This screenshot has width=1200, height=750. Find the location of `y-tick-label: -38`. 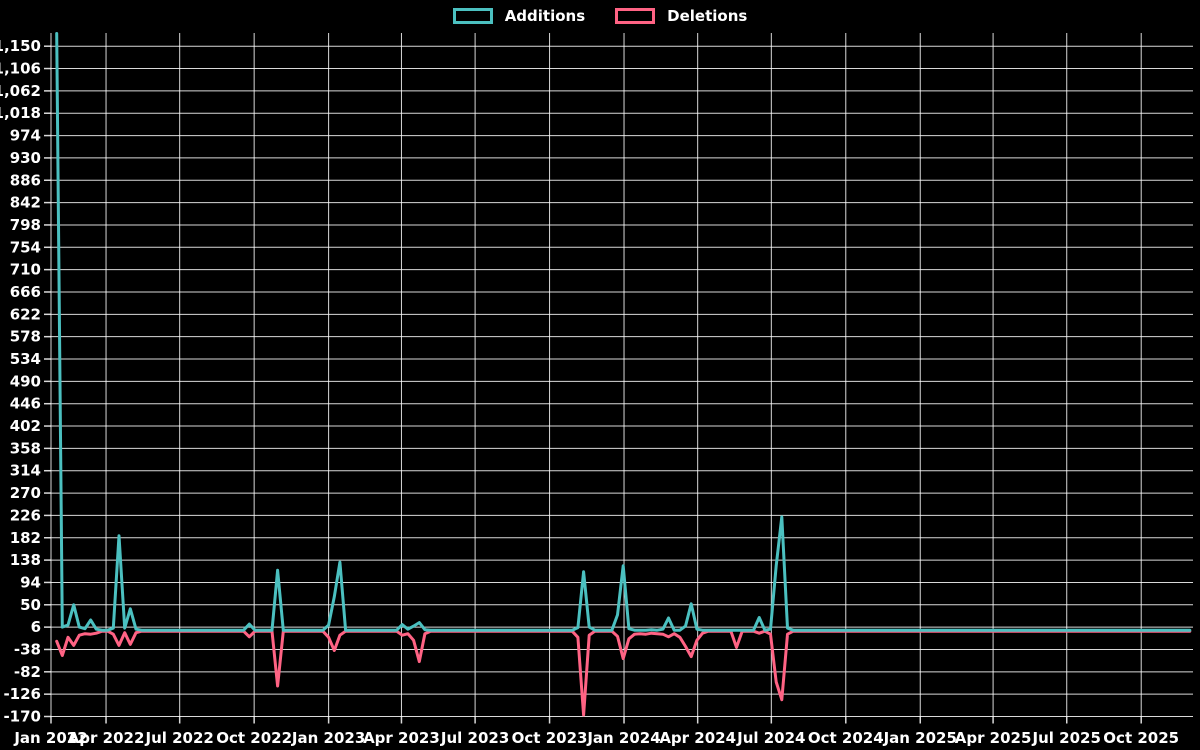

y-tick-label: -38 is located at coordinates (27, 649).